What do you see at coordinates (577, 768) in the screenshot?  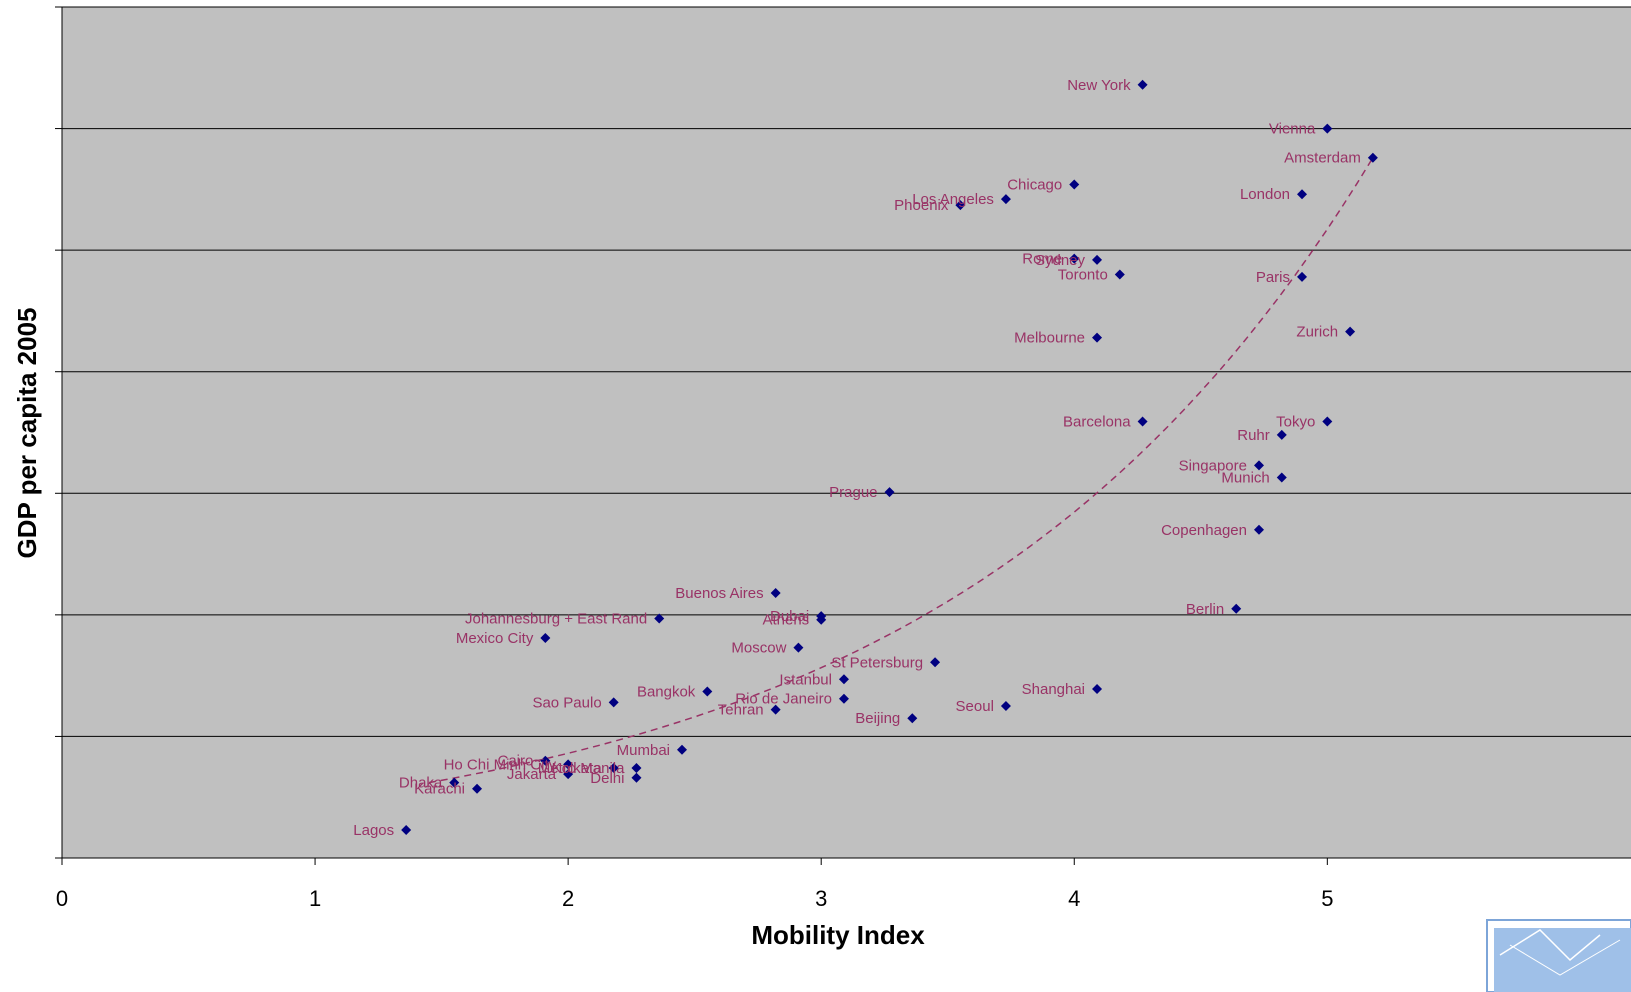 I see `point-label: Kolkata` at bounding box center [577, 768].